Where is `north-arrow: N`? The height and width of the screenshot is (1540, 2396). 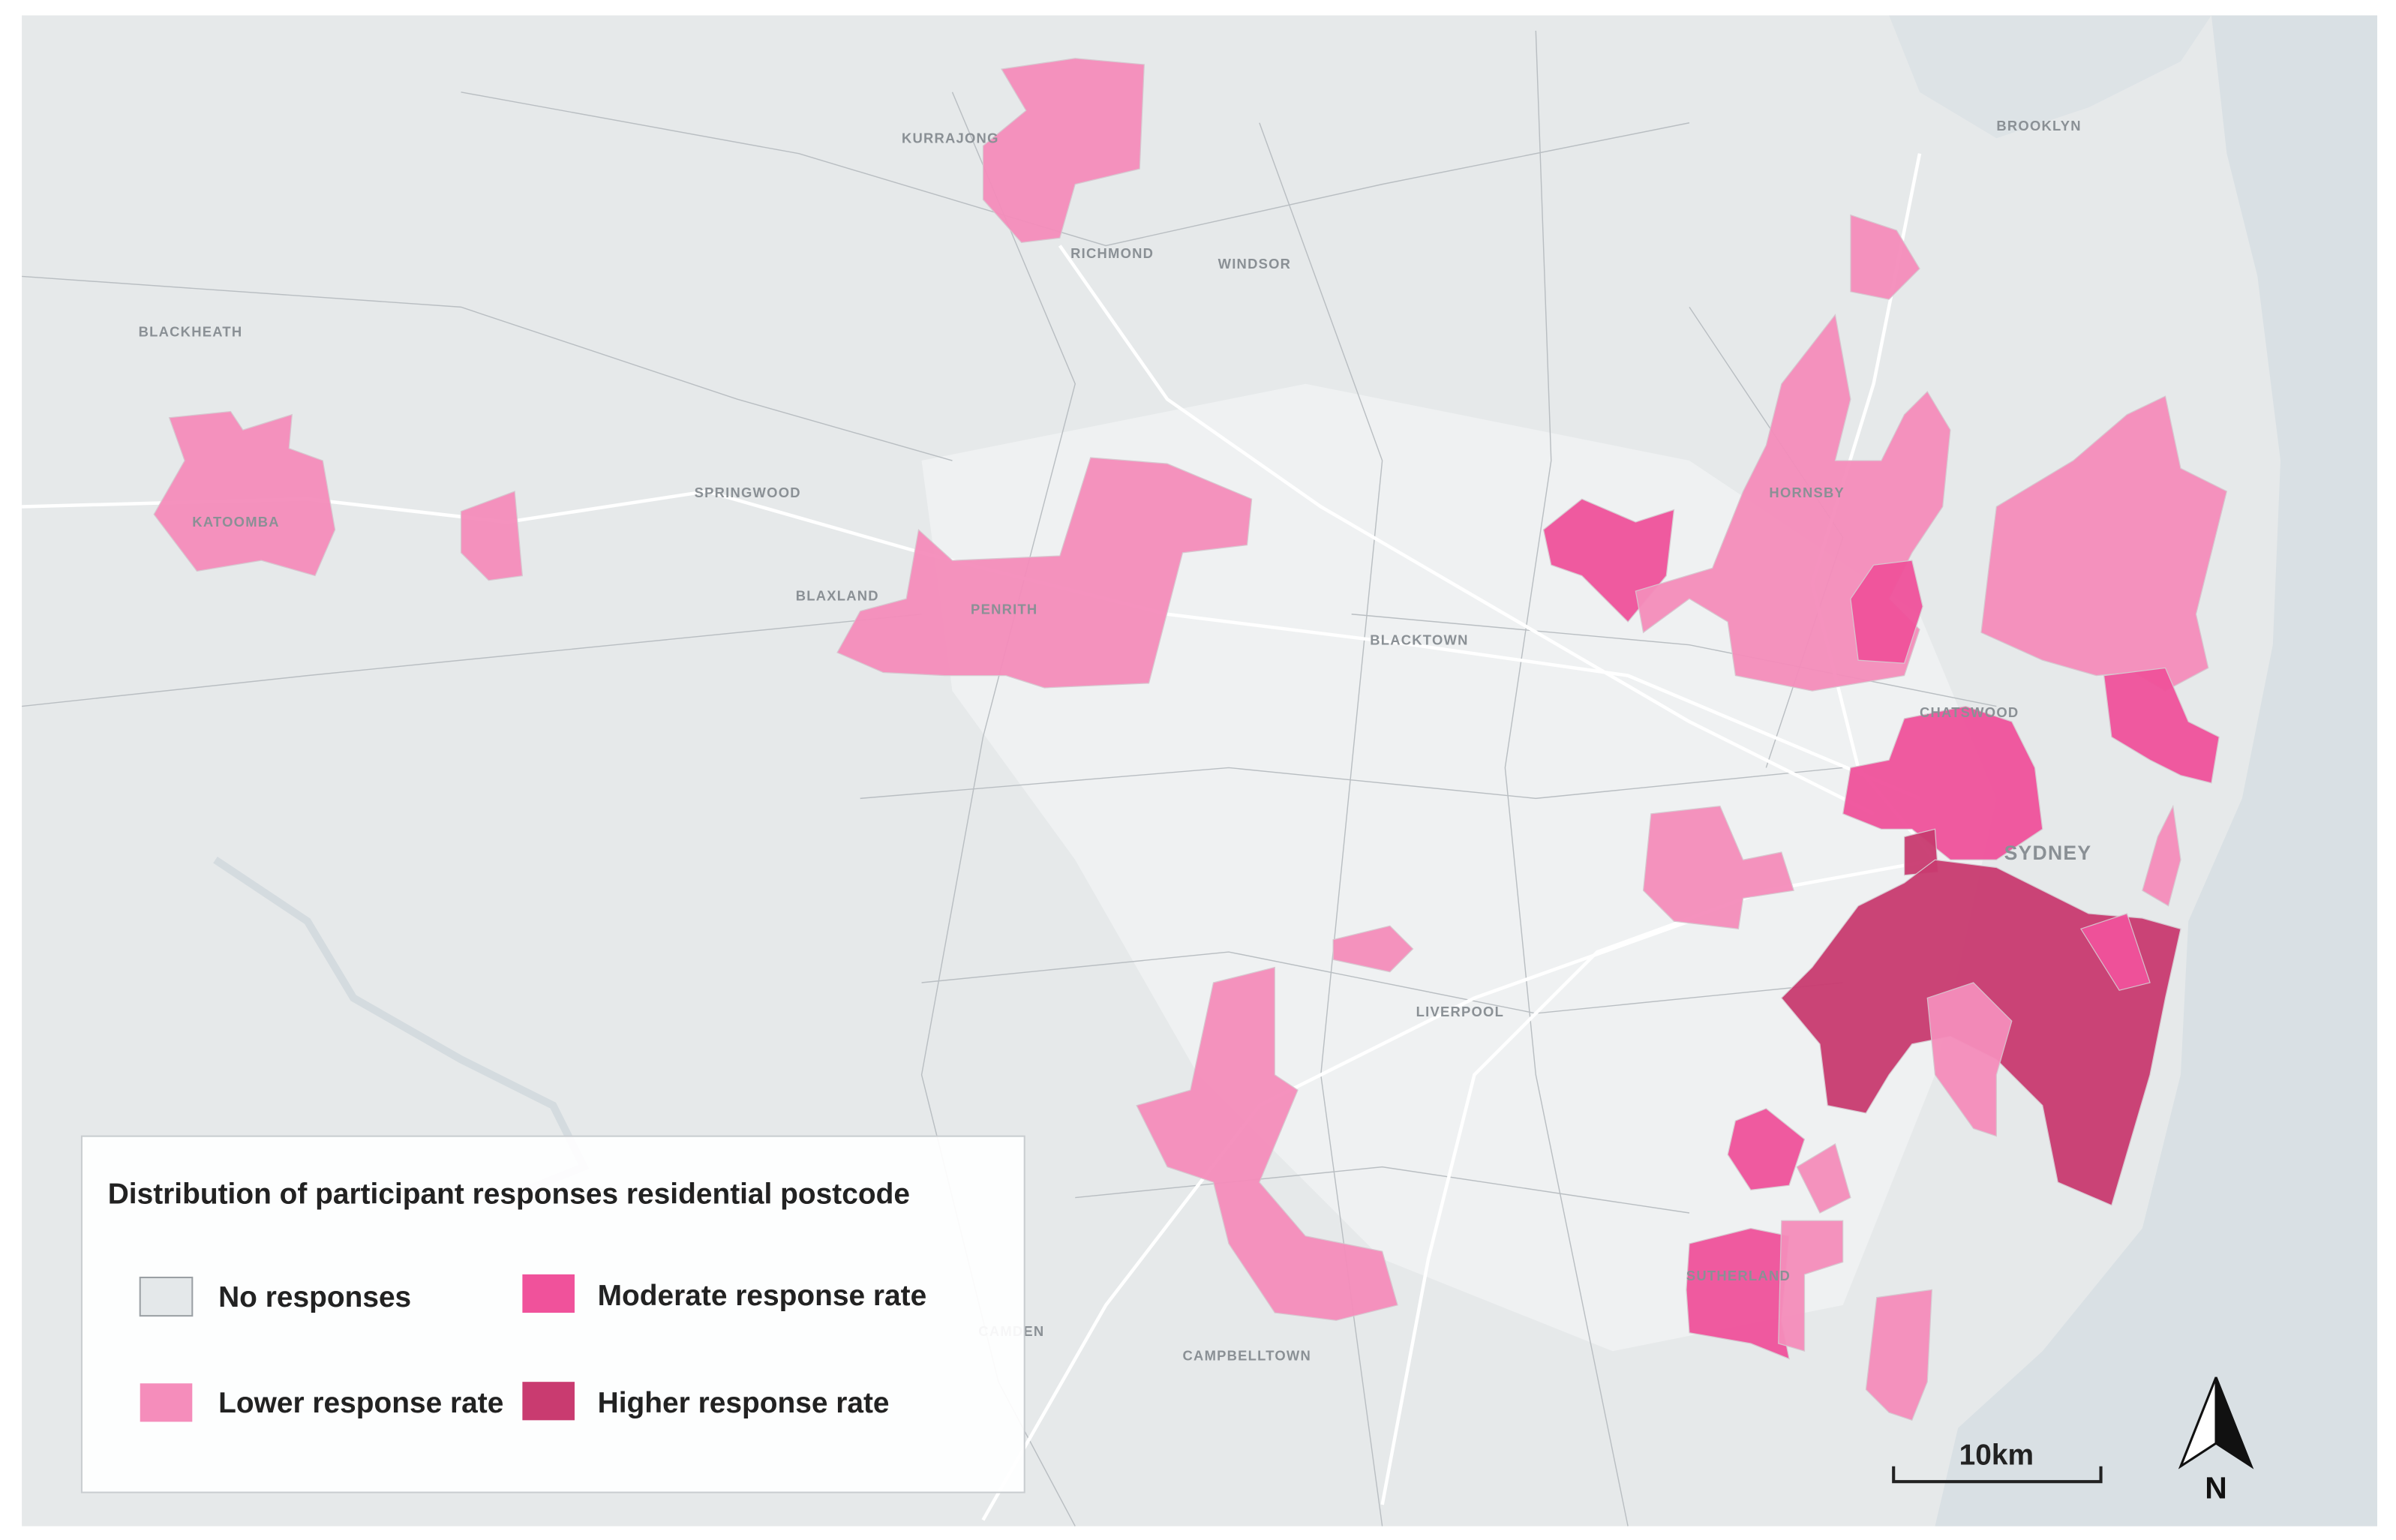 north-arrow: N is located at coordinates (2216, 1441).